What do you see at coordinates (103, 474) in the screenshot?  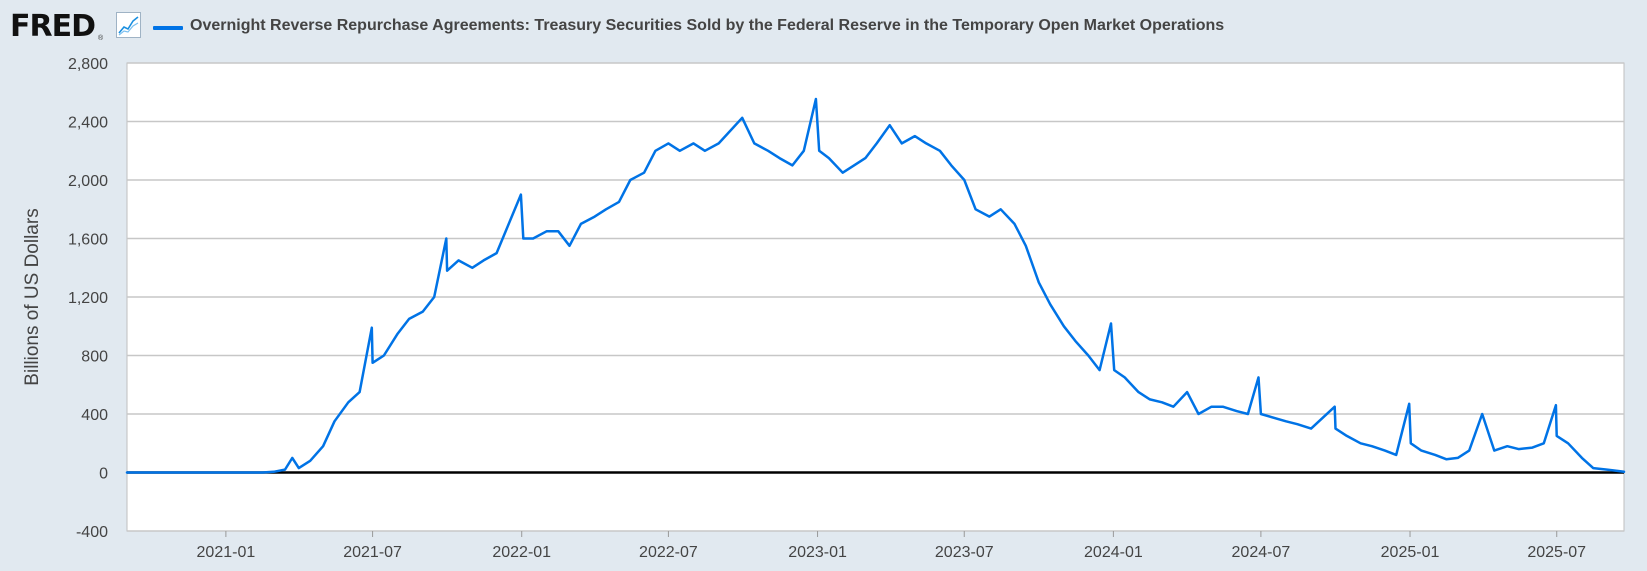 I see `y-tick-label: 0` at bounding box center [103, 474].